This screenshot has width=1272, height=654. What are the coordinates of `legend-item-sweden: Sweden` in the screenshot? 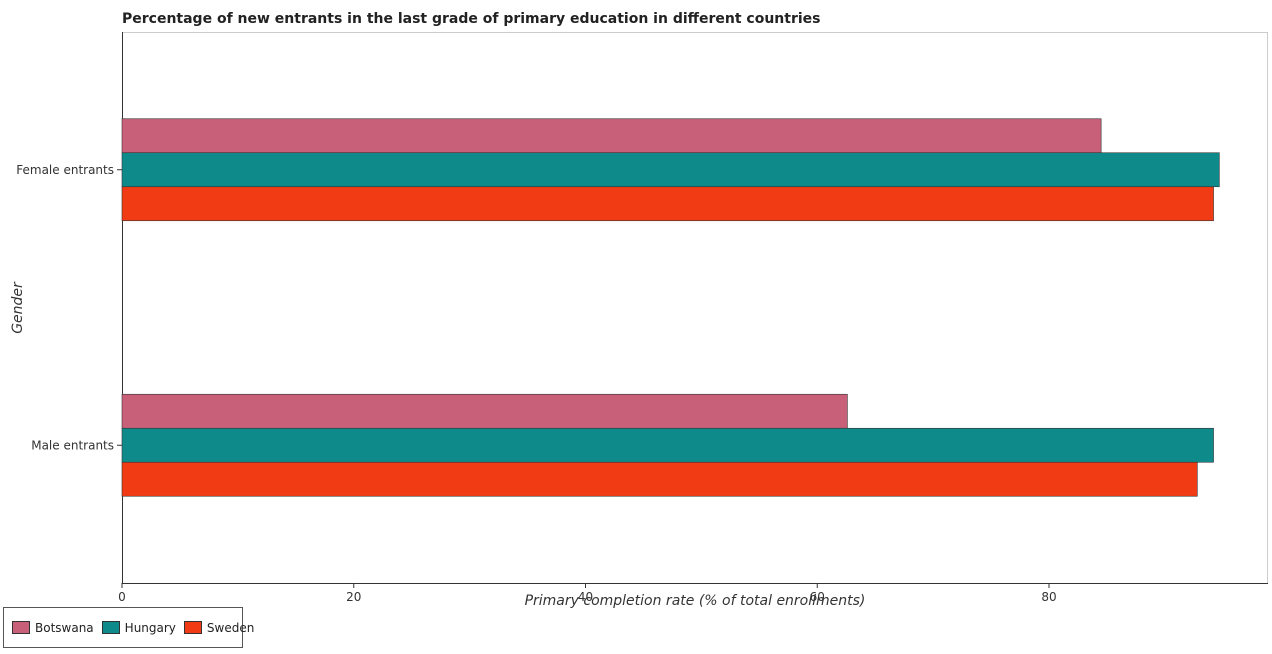 It's located at (219, 627).